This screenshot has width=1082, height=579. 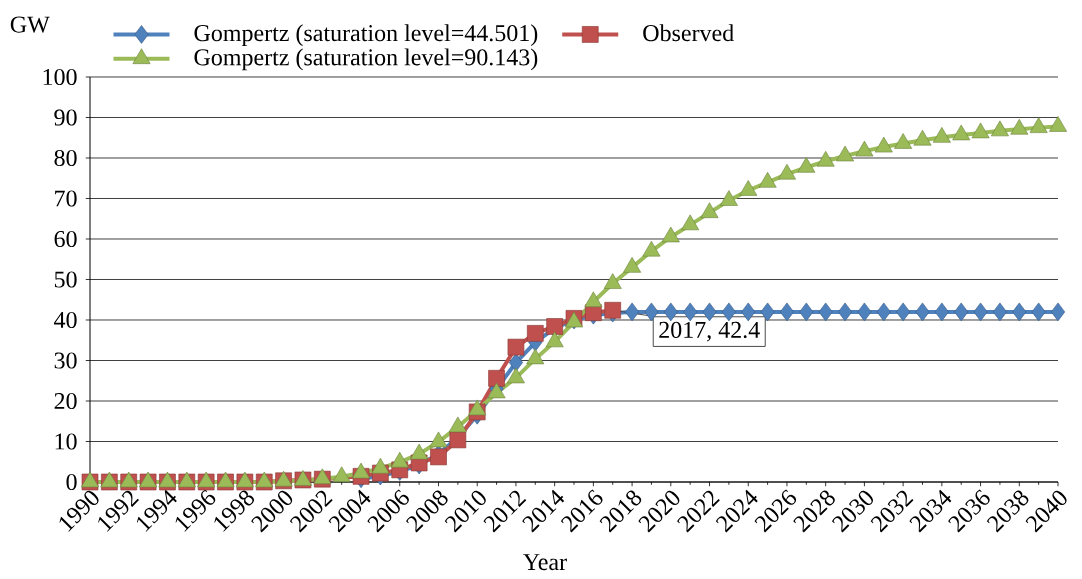 I want to click on y-tick-label: 80, so click(x=65, y=158).